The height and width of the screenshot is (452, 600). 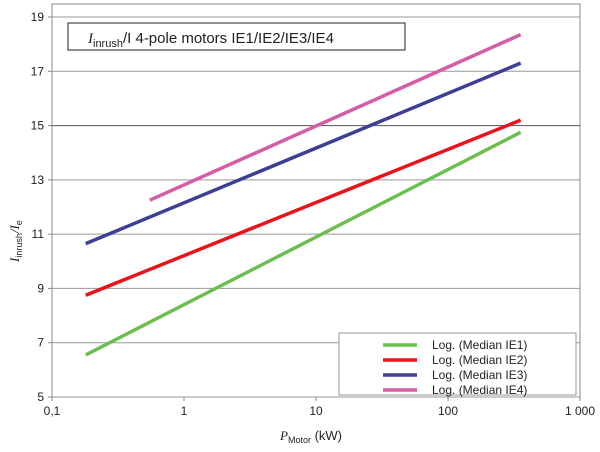 I want to click on legend-label: Log. (Median IE2), so click(x=479, y=360).